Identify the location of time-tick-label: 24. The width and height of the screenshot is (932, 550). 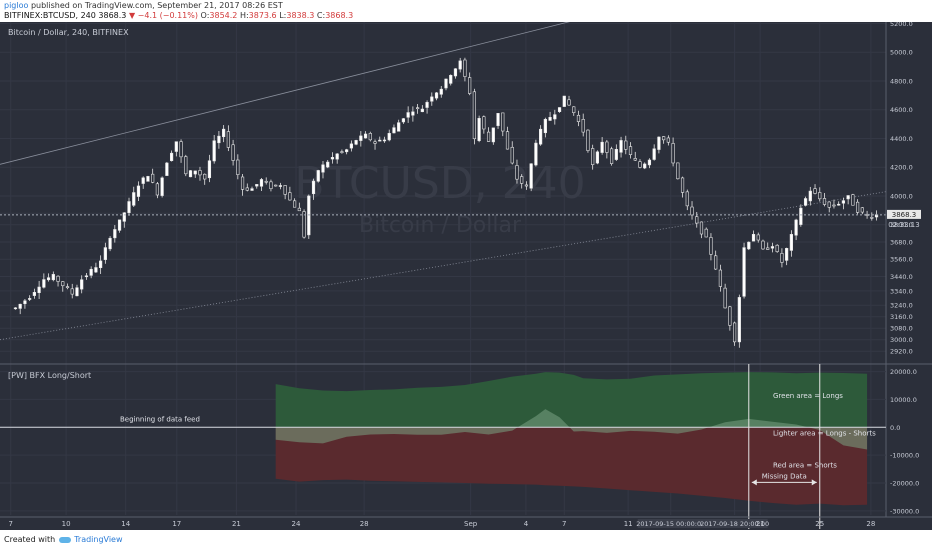
(296, 524).